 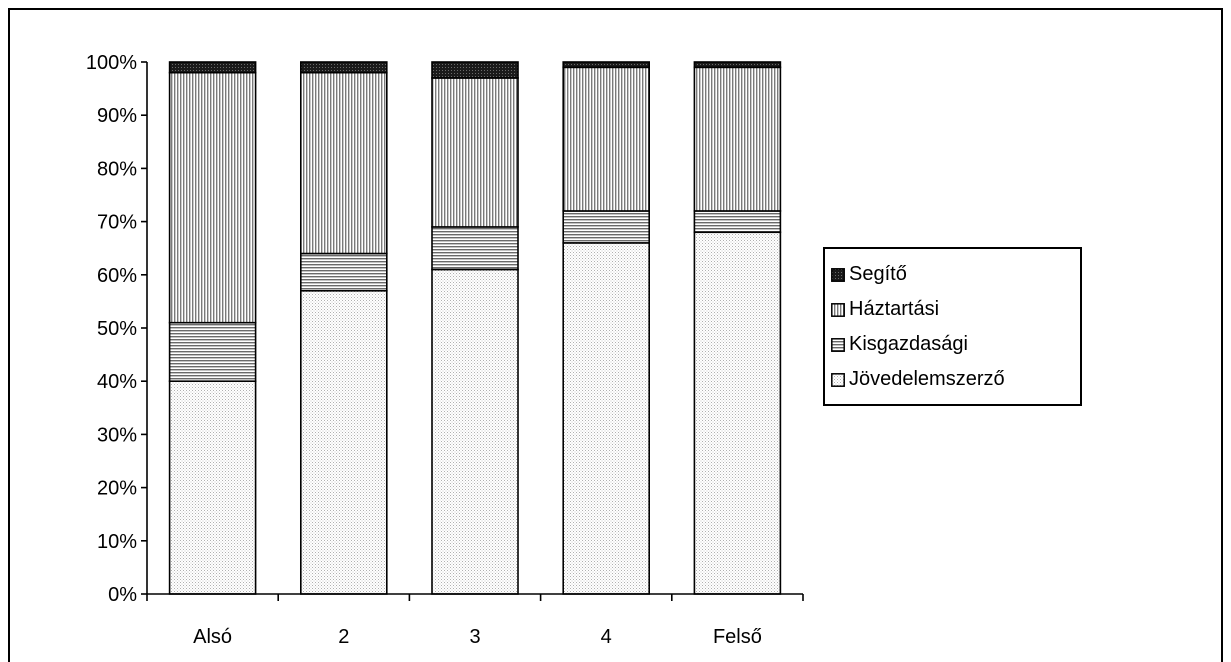 I want to click on y-tick-label: 70%, so click(x=117, y=223).